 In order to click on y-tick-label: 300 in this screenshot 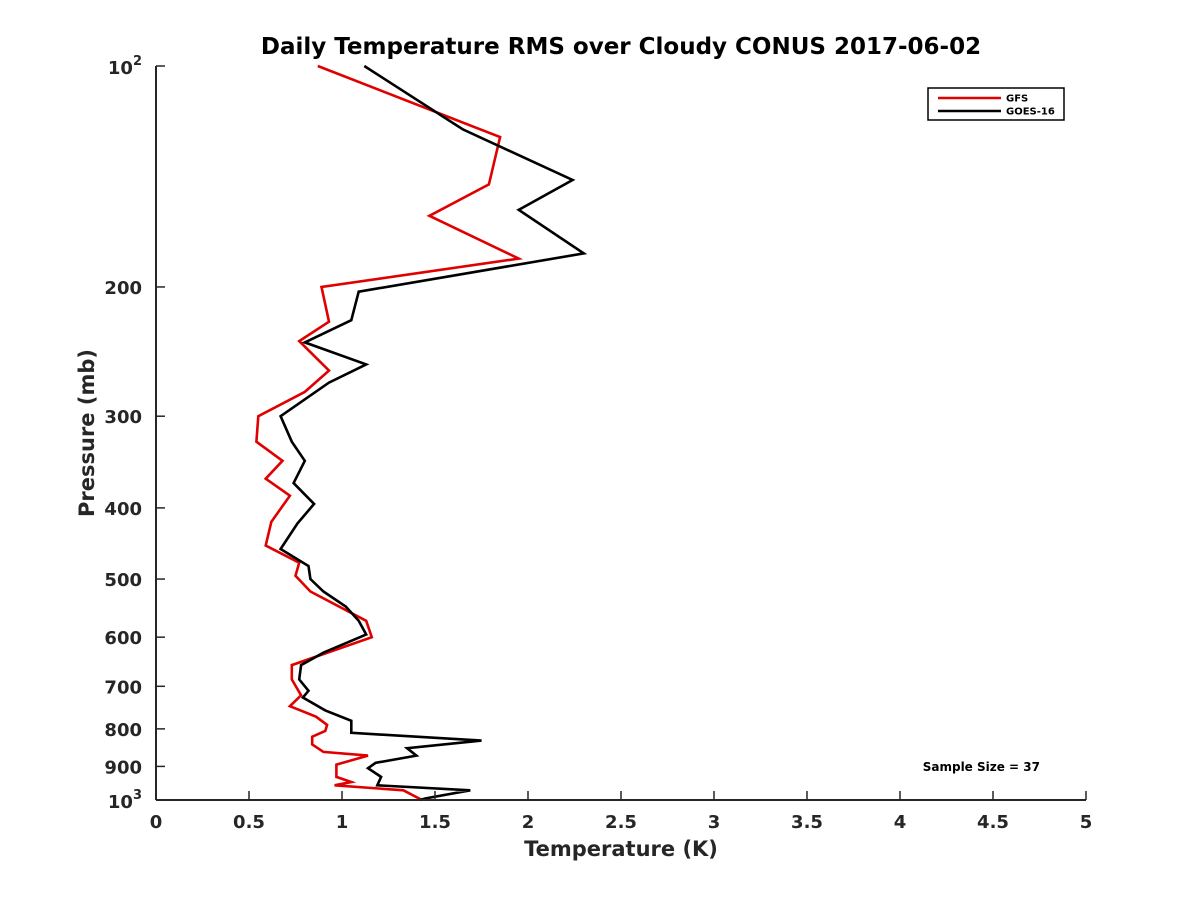, I will do `click(123, 417)`.